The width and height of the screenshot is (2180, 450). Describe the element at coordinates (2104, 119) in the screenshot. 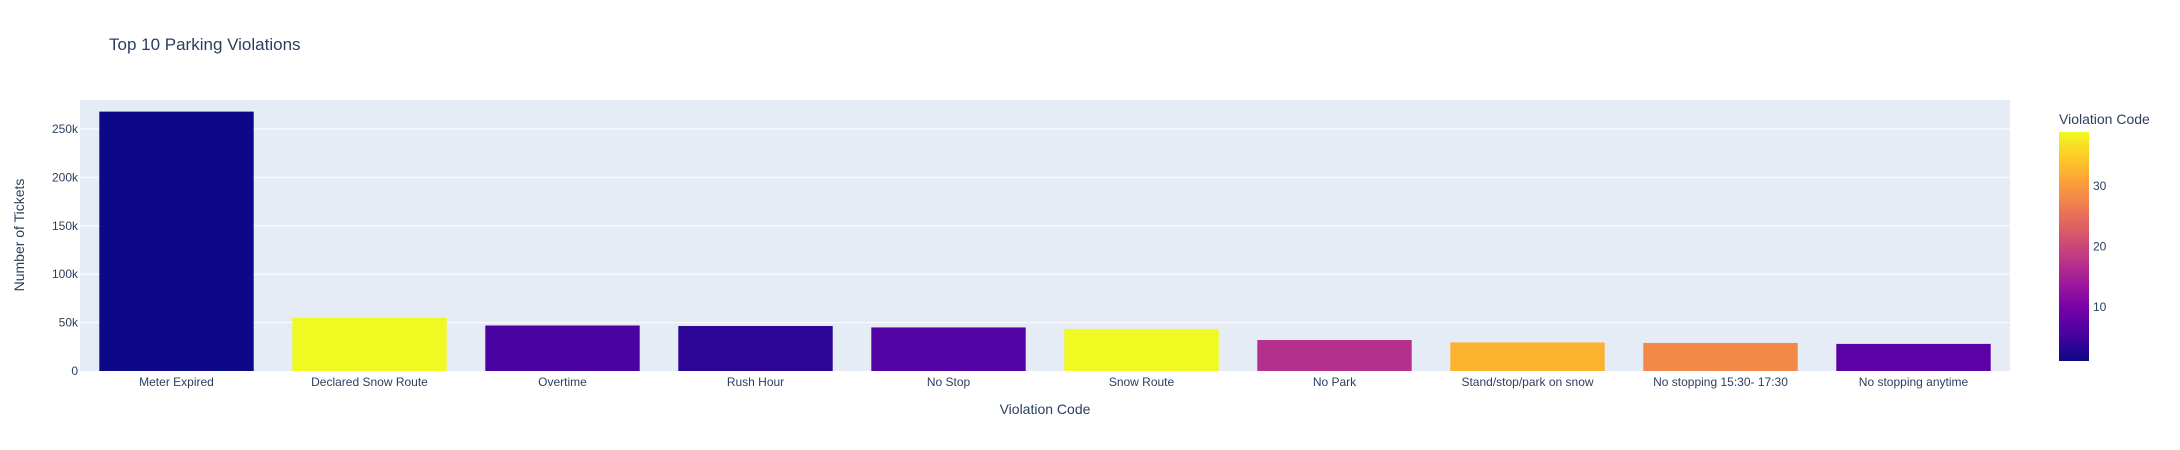

I see `colorbar-title: Violation Code` at that location.